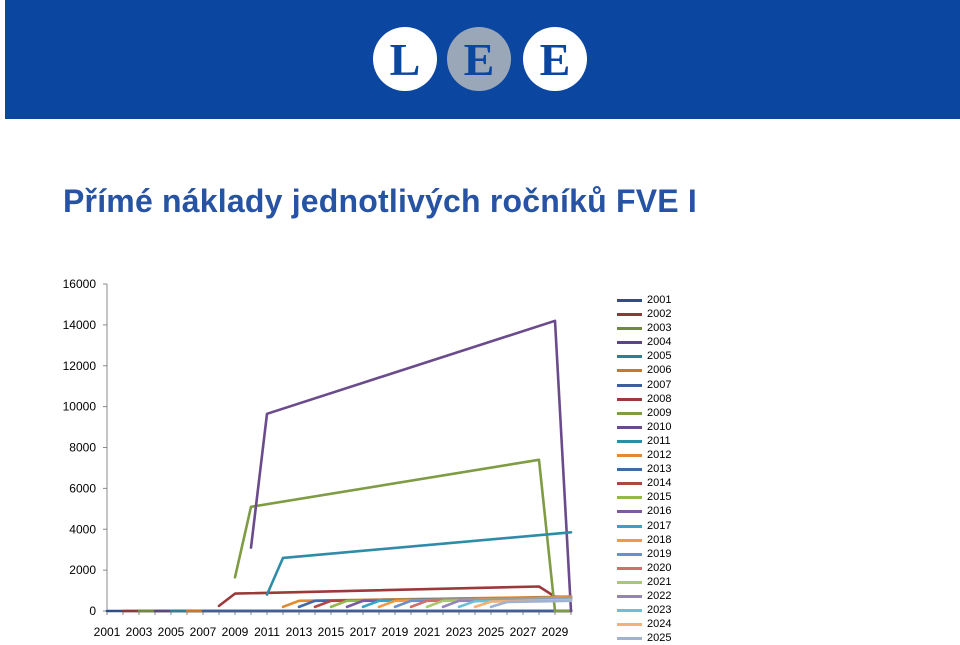 The height and width of the screenshot is (645, 960). I want to click on legend-item-2011: 2011, so click(657, 441).